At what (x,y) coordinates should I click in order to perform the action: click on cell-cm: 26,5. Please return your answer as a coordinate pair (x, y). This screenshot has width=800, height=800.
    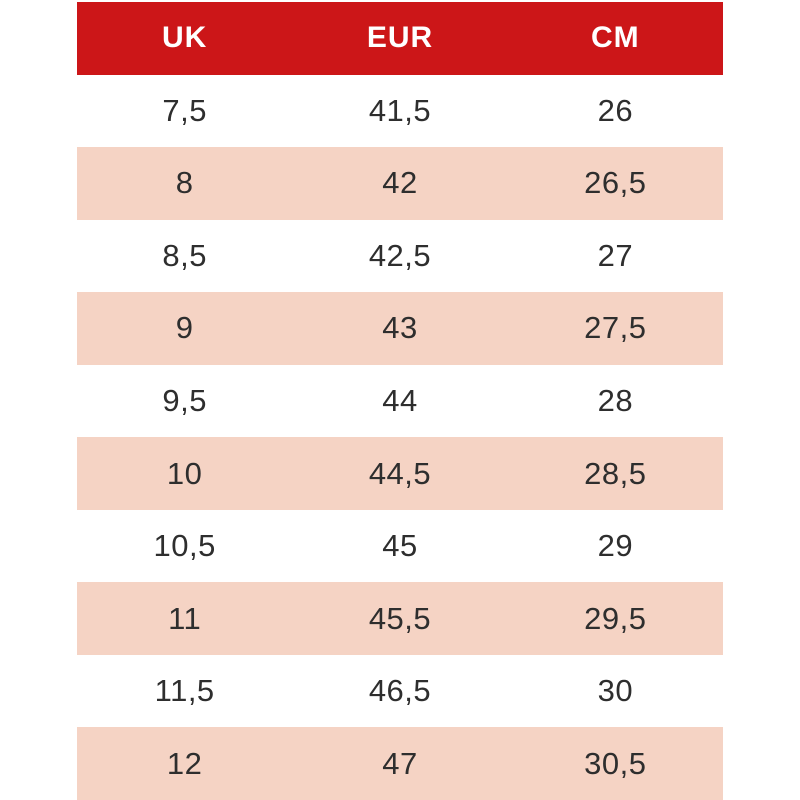
    Looking at the image, I should click on (615, 183).